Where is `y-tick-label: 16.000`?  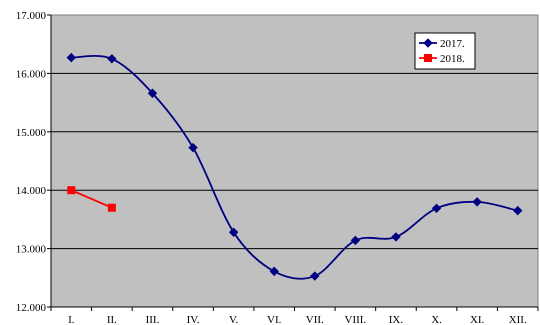 y-tick-label: 16.000 is located at coordinates (31, 74).